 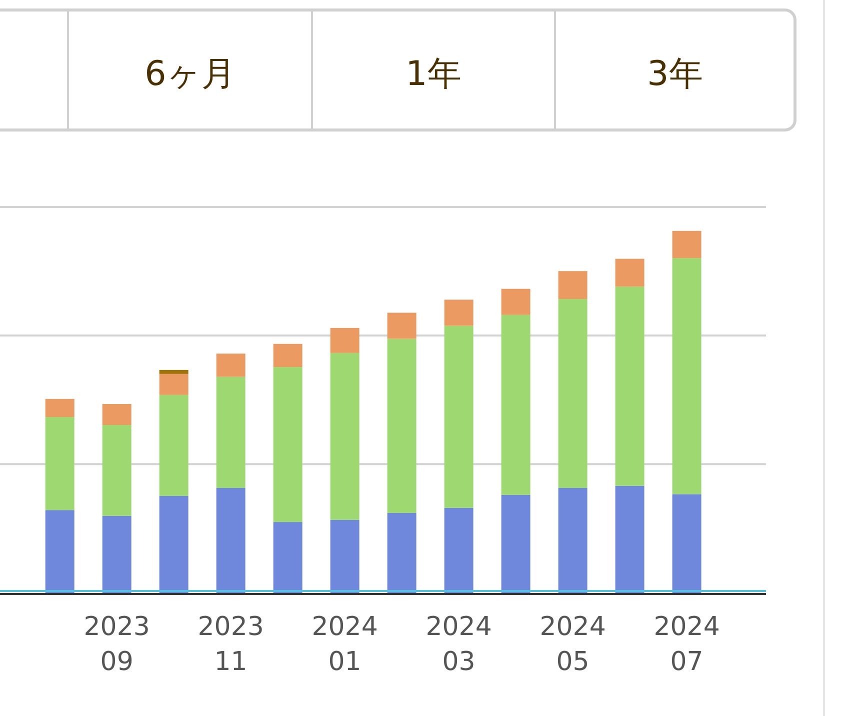 What do you see at coordinates (573, 644) in the screenshot?
I see `x-tick-label: 2024 05` at bounding box center [573, 644].